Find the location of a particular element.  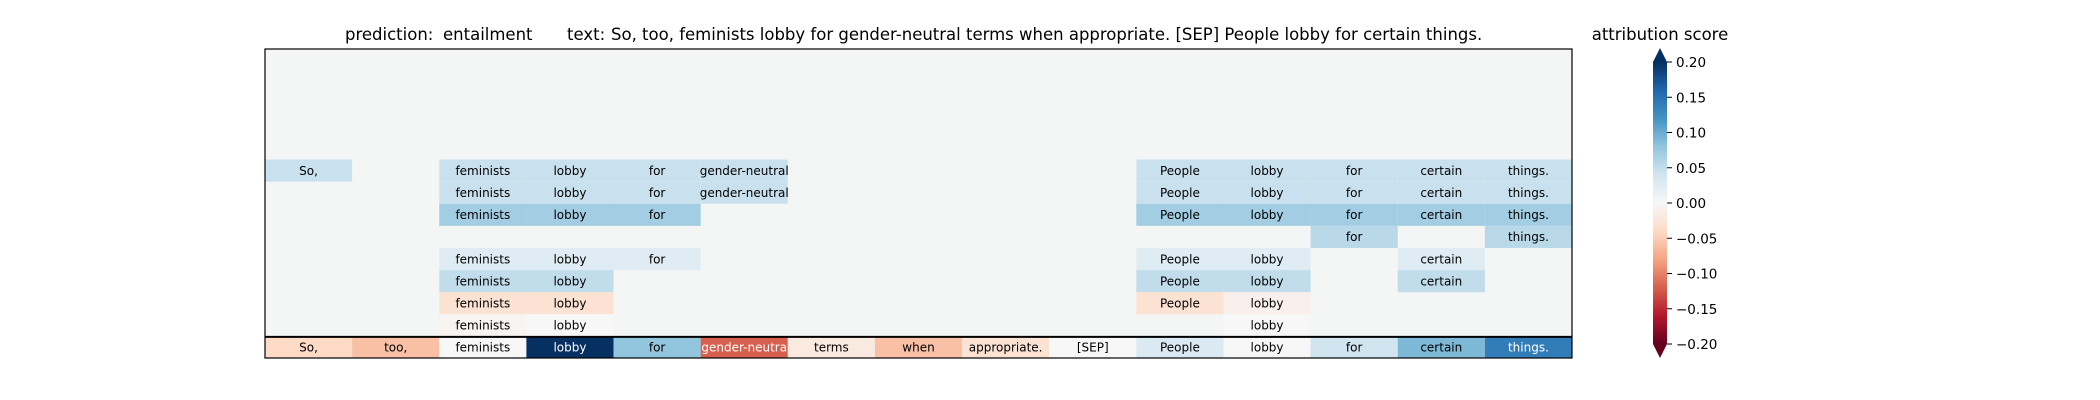

heatmap-cell-r11-c2-fill is located at coordinates (483, 303).